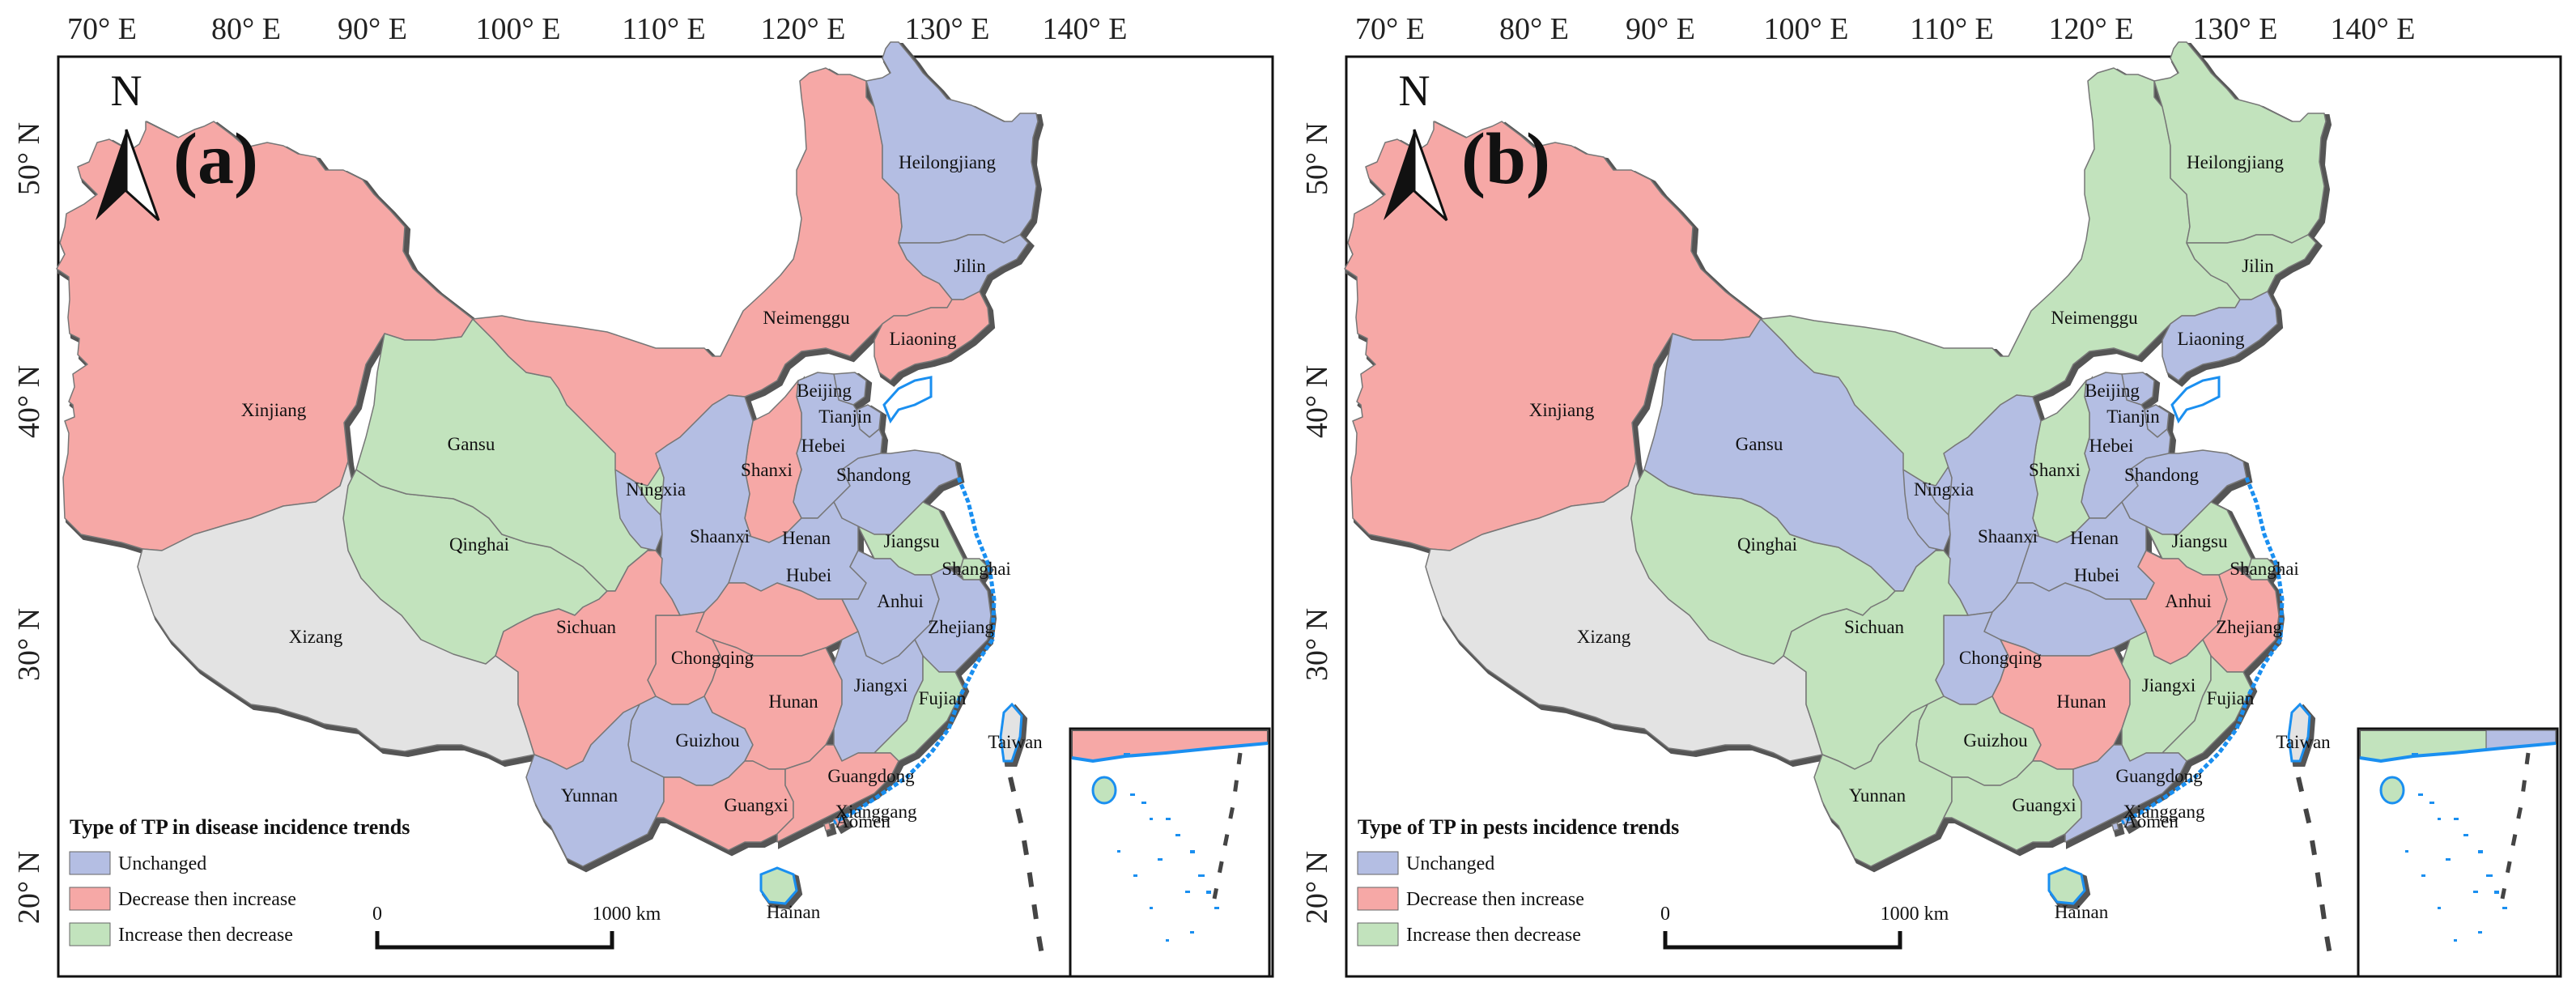 The width and height of the screenshot is (2576, 991). What do you see at coordinates (1604, 637) in the screenshot?
I see `province-label: Xizang` at bounding box center [1604, 637].